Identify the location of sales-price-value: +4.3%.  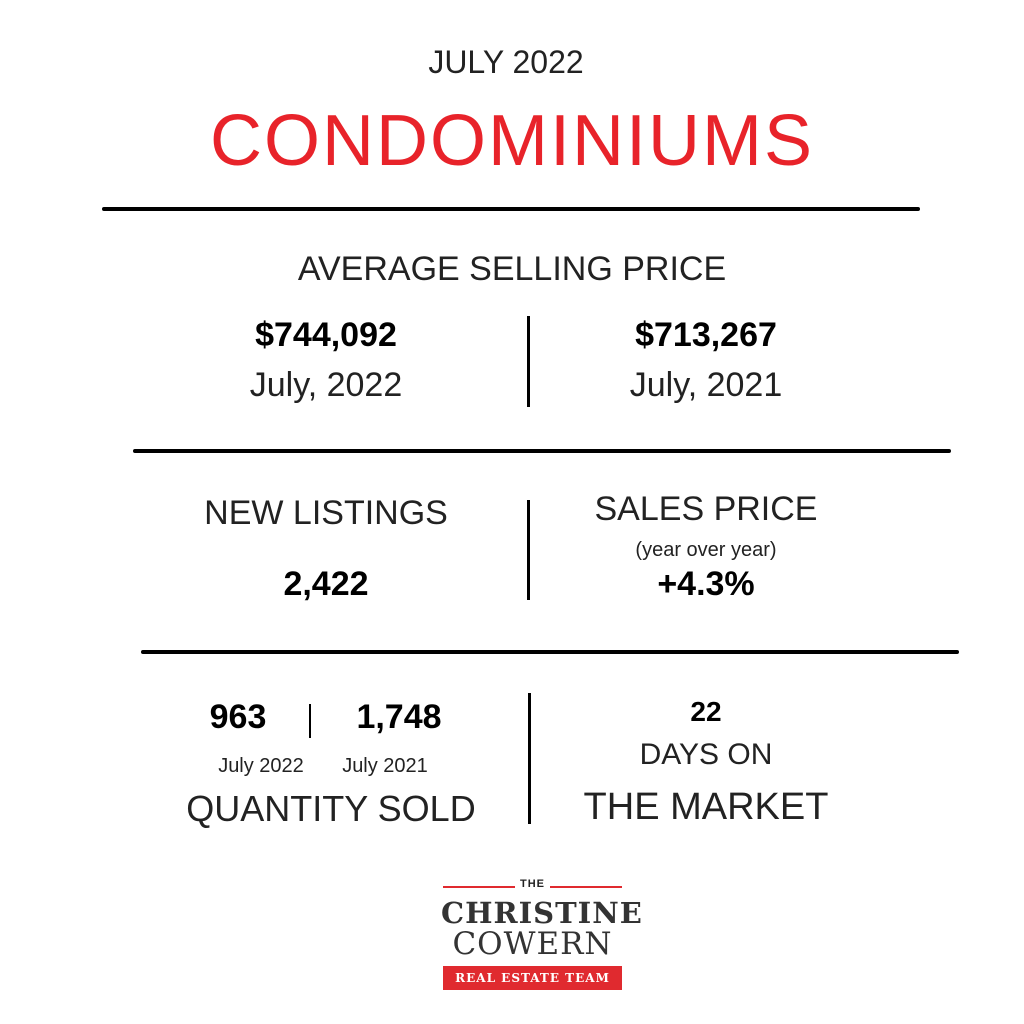
(706, 584).